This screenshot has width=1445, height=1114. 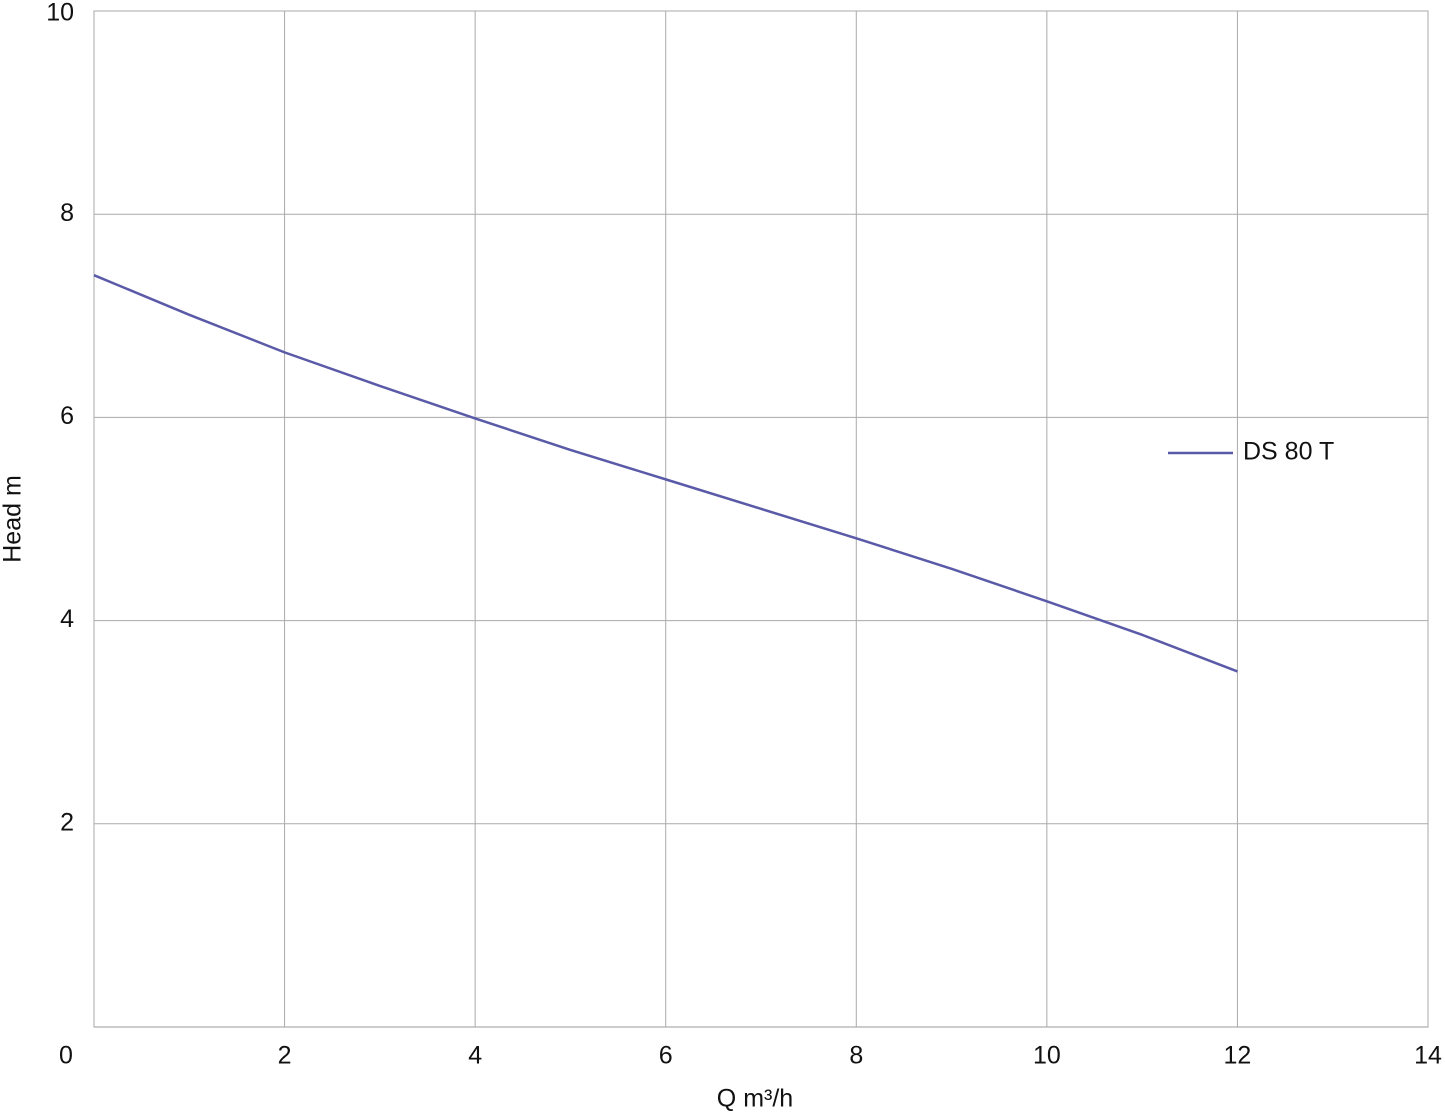 What do you see at coordinates (67, 822) in the screenshot?
I see `y-tick-label: 2` at bounding box center [67, 822].